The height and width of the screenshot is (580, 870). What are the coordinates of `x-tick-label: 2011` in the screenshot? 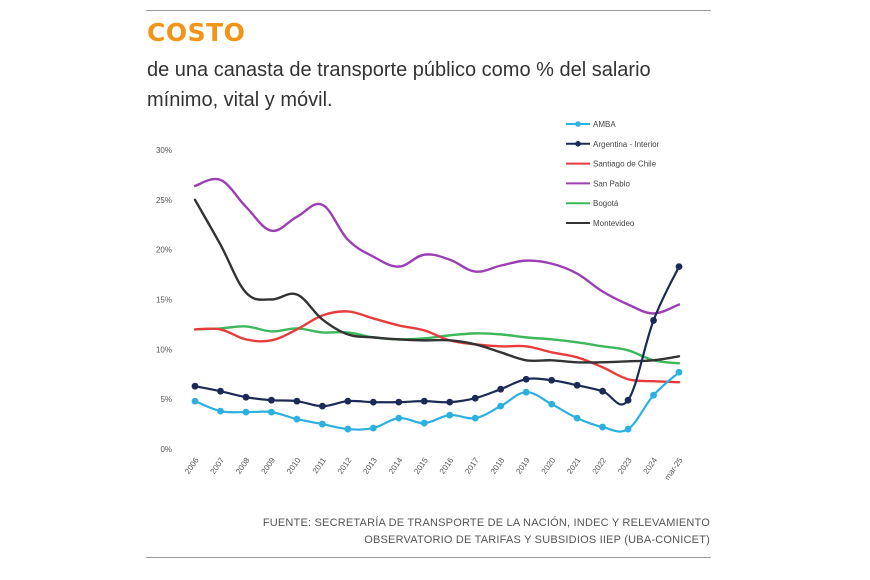 It's located at (320, 466).